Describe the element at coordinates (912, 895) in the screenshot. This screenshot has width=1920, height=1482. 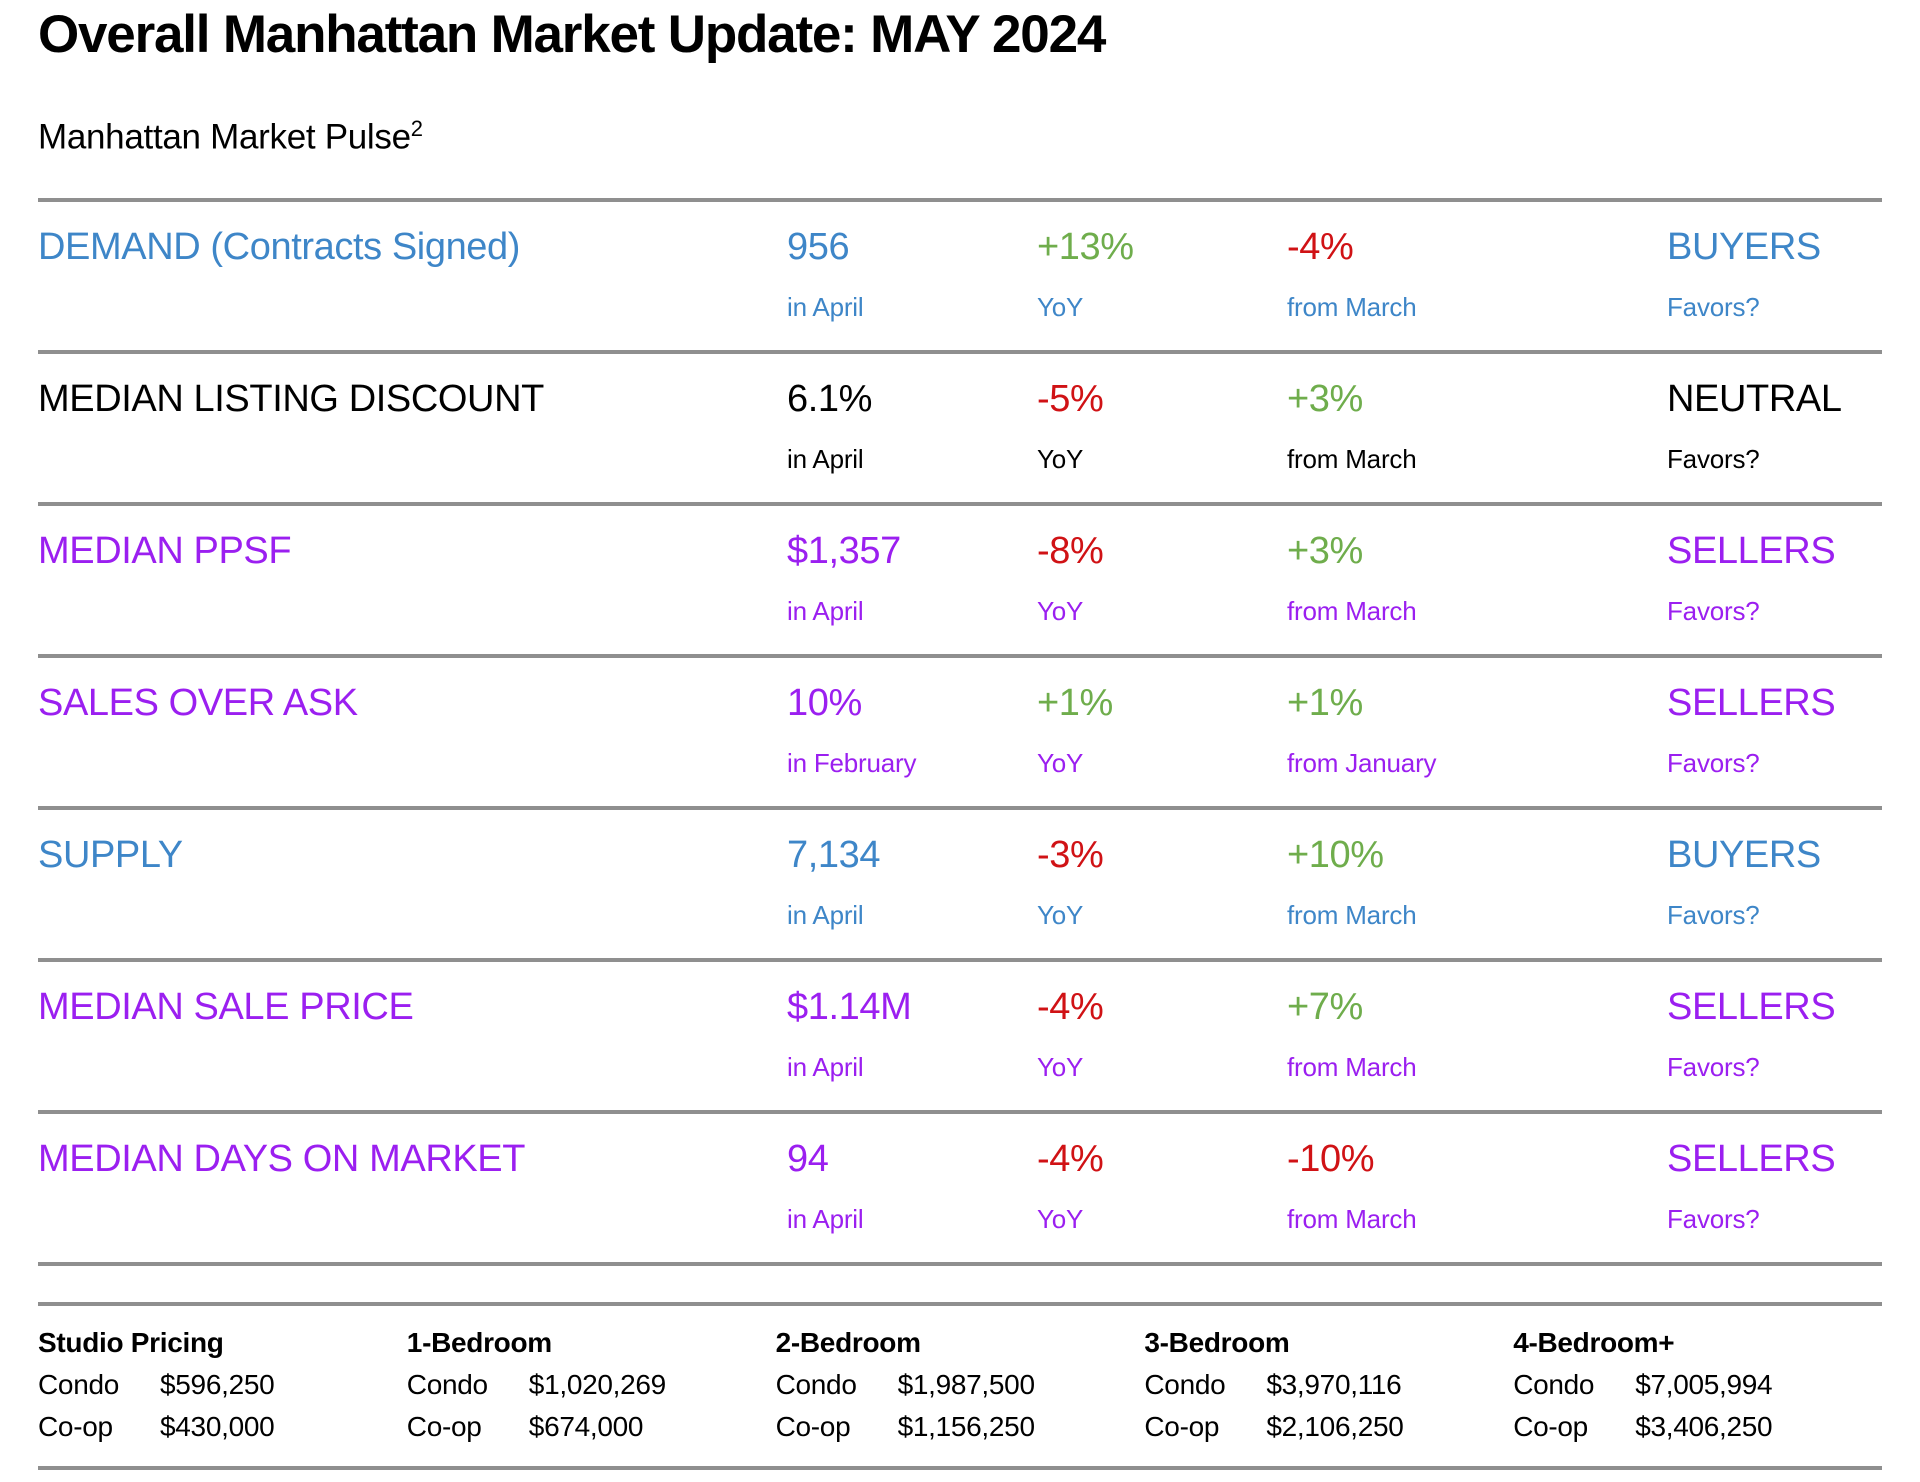
I see `metric-value-cell: 7,134 in April` at that location.